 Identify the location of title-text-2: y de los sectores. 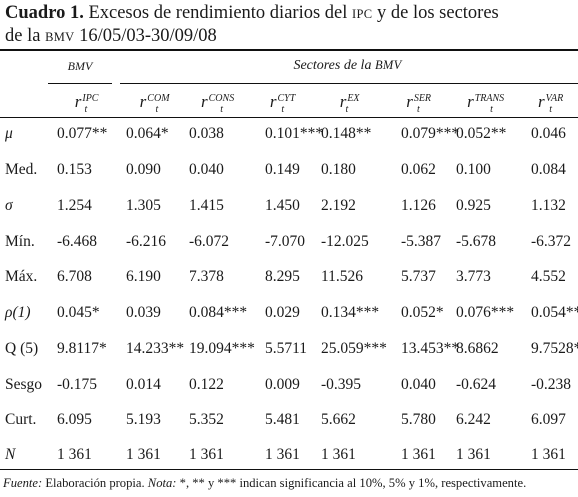
(438, 13).